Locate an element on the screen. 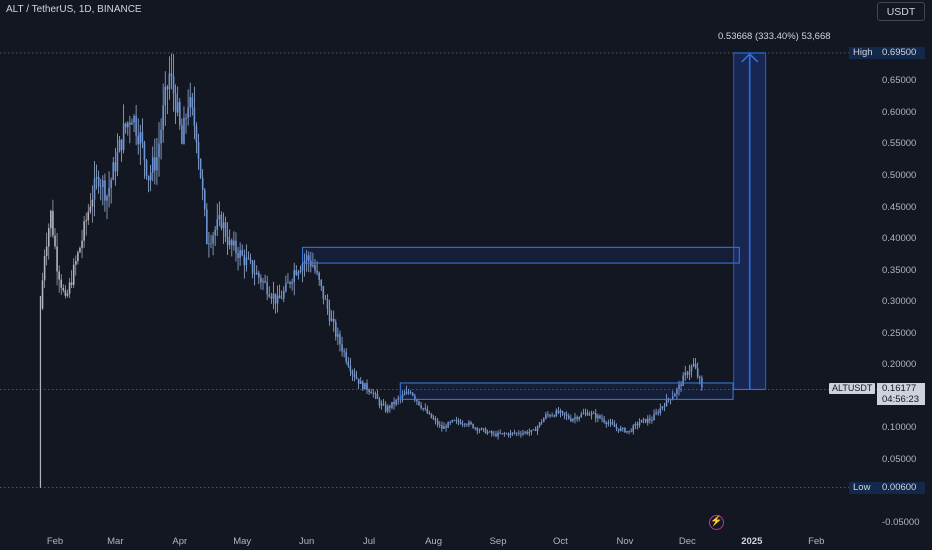 This screenshot has width=932, height=550. measure-tool is located at coordinates (750, 221).